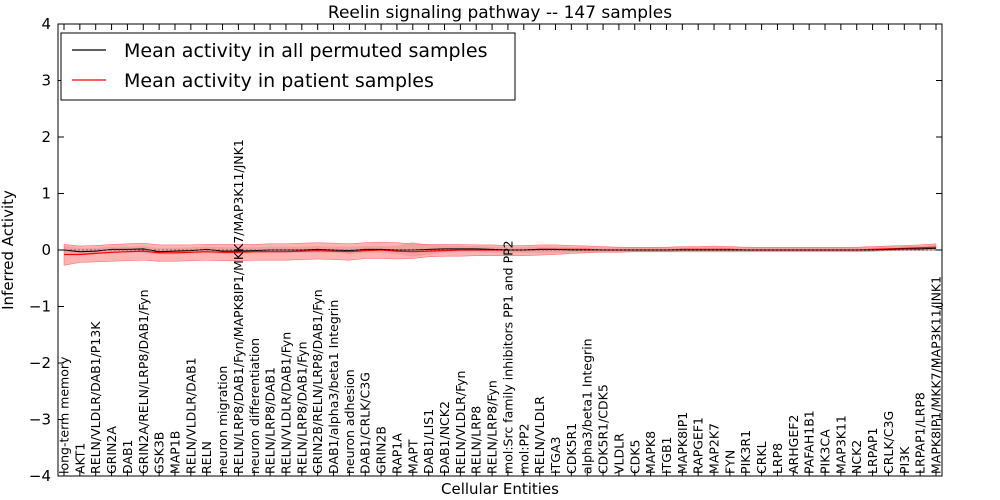  Describe the element at coordinates (279, 81) in the screenshot. I see `legend-label-patient: Mean activity in patient samples` at that location.